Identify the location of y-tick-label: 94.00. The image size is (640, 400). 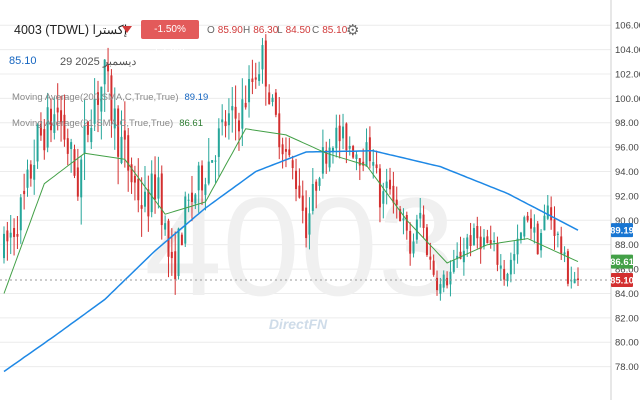
(627, 172).